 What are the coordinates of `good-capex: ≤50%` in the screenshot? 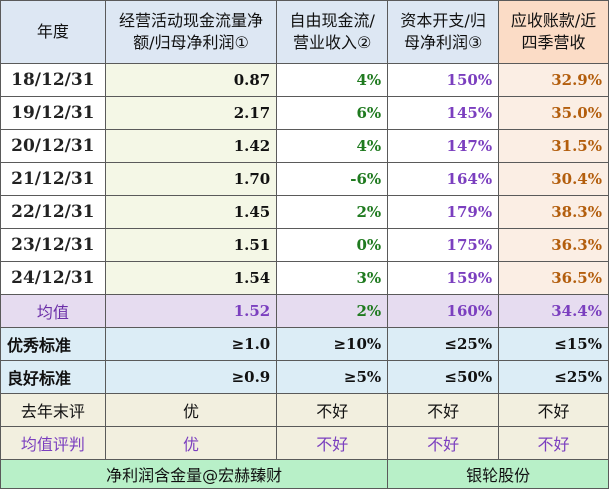 It's located at (443, 377).